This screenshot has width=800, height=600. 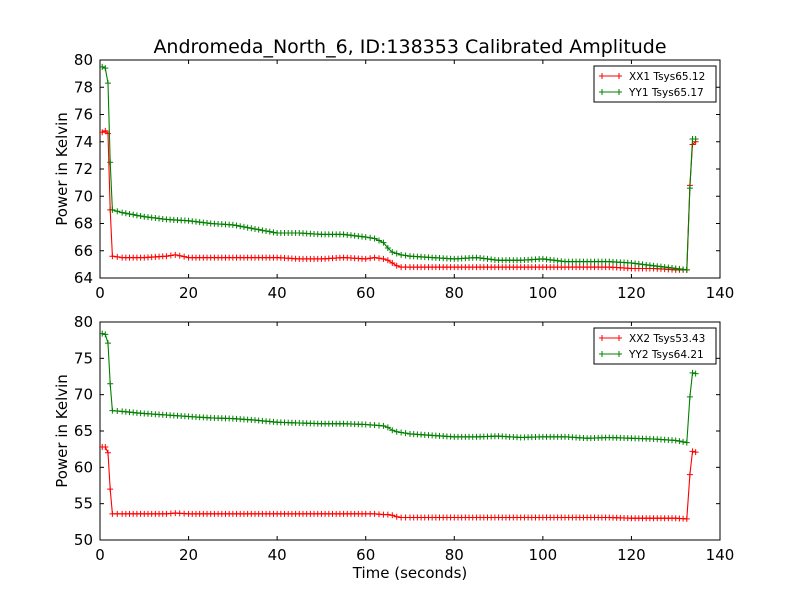 I want to click on legend-label: XX1 Tsys65.12, so click(x=667, y=77).